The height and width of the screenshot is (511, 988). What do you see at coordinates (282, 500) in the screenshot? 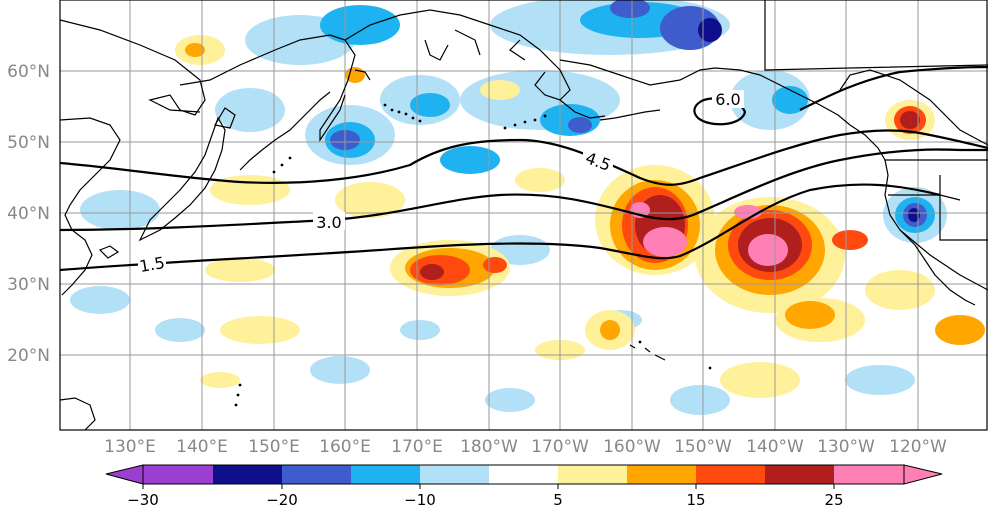
I see `colorbar-tick-label: −20` at bounding box center [282, 500].